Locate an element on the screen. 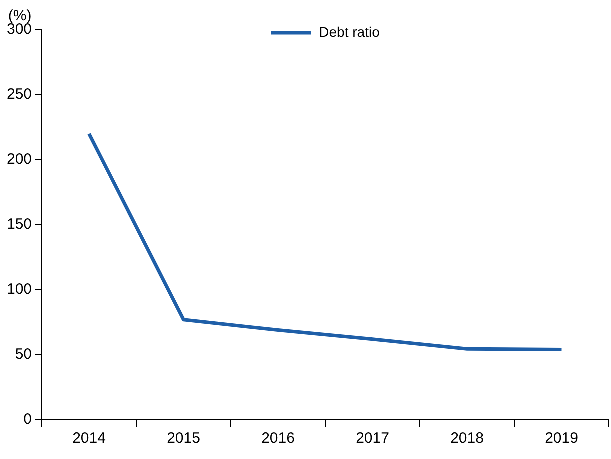  y-axis-title: (%) is located at coordinates (20, 16).